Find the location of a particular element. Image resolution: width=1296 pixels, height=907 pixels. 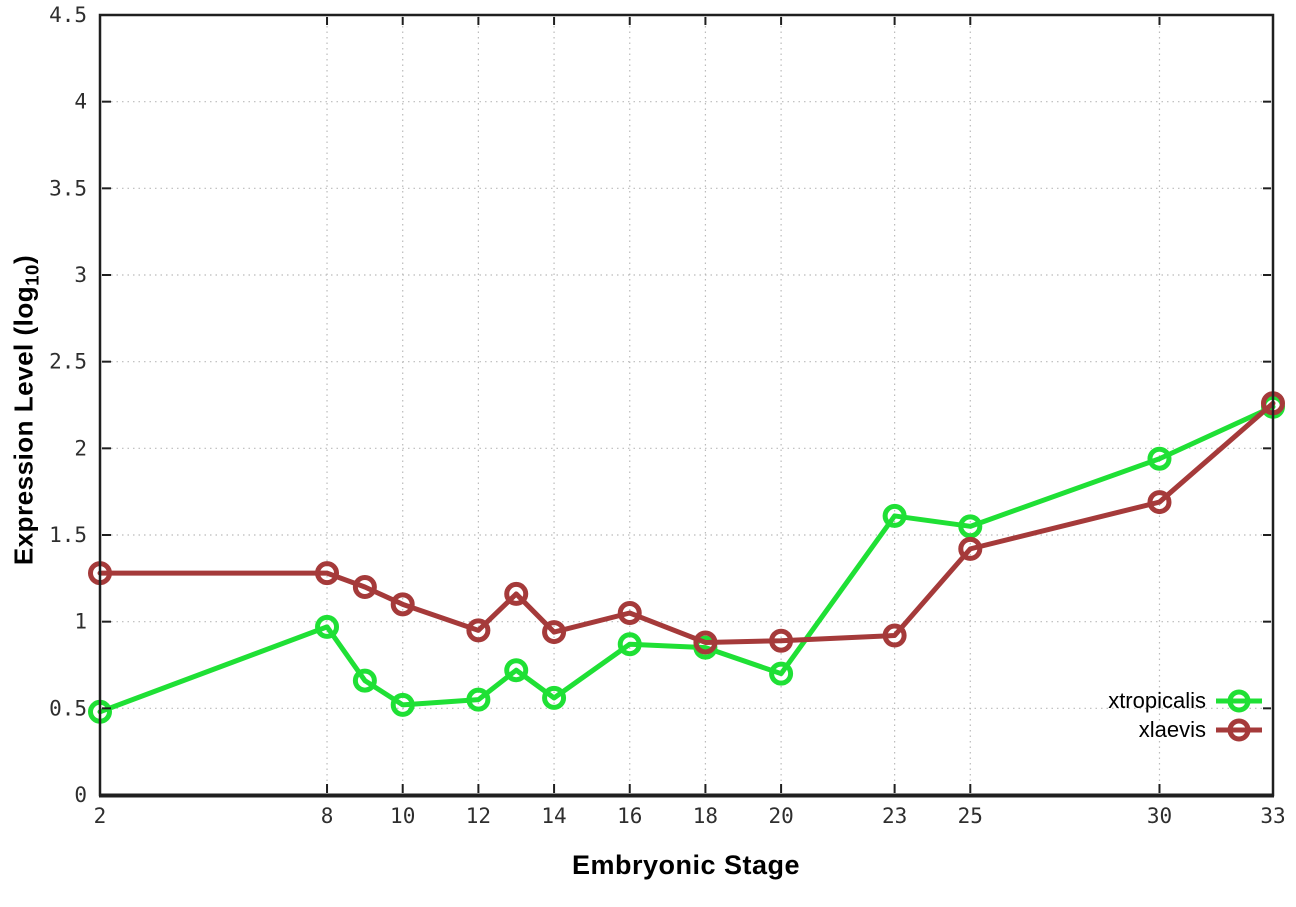

y-tick-label-3: 3 is located at coordinates (80, 275).